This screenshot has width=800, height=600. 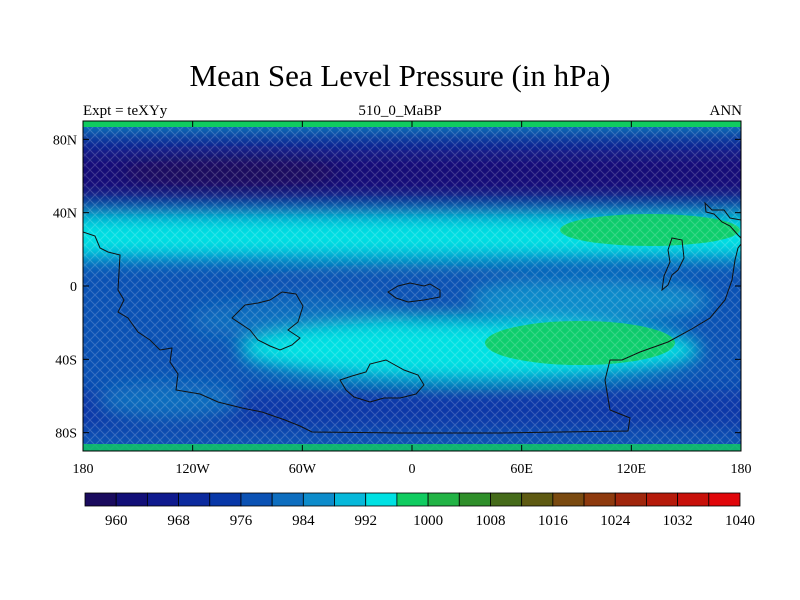 What do you see at coordinates (400, 75) in the screenshot?
I see `plot-title: Mean Sea Level Pressure (in hPa)` at bounding box center [400, 75].